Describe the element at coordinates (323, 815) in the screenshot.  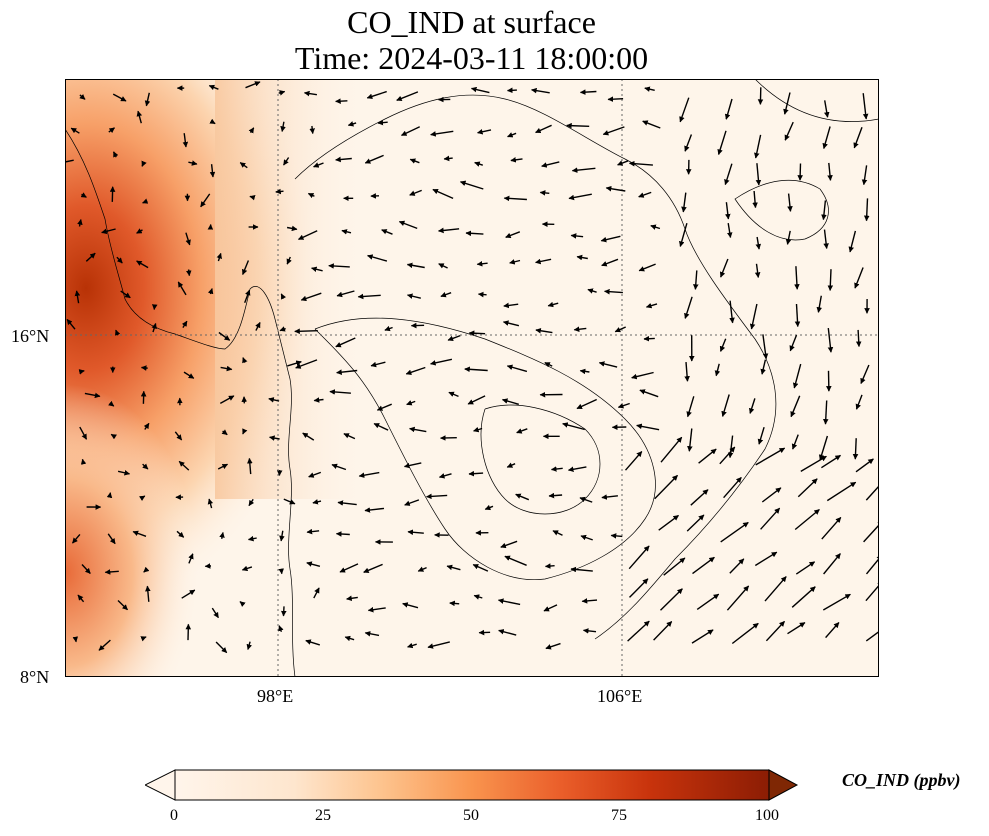
I see `colorbar-tick-25: 25` at that location.